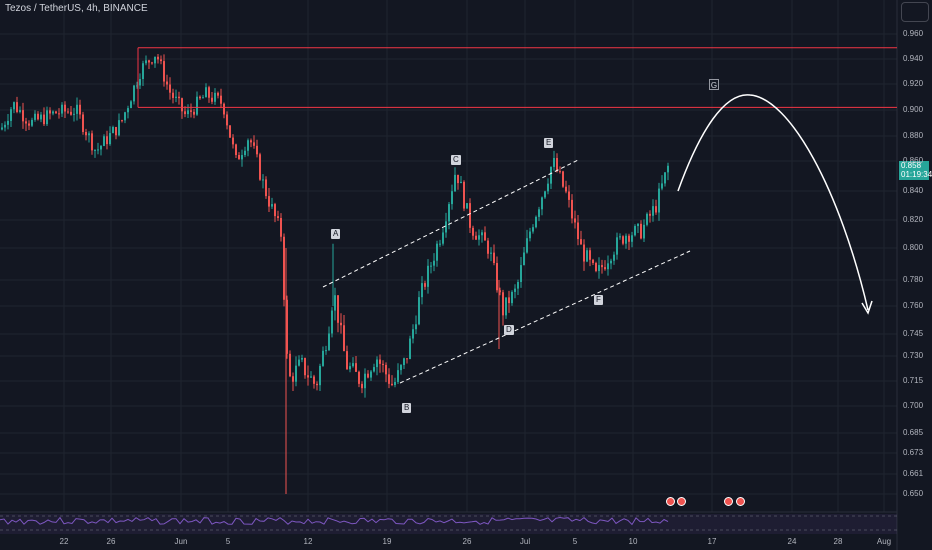 Image resolution: width=932 pixels, height=550 pixels. I want to click on price-tick-label: 0.661, so click(913, 473).